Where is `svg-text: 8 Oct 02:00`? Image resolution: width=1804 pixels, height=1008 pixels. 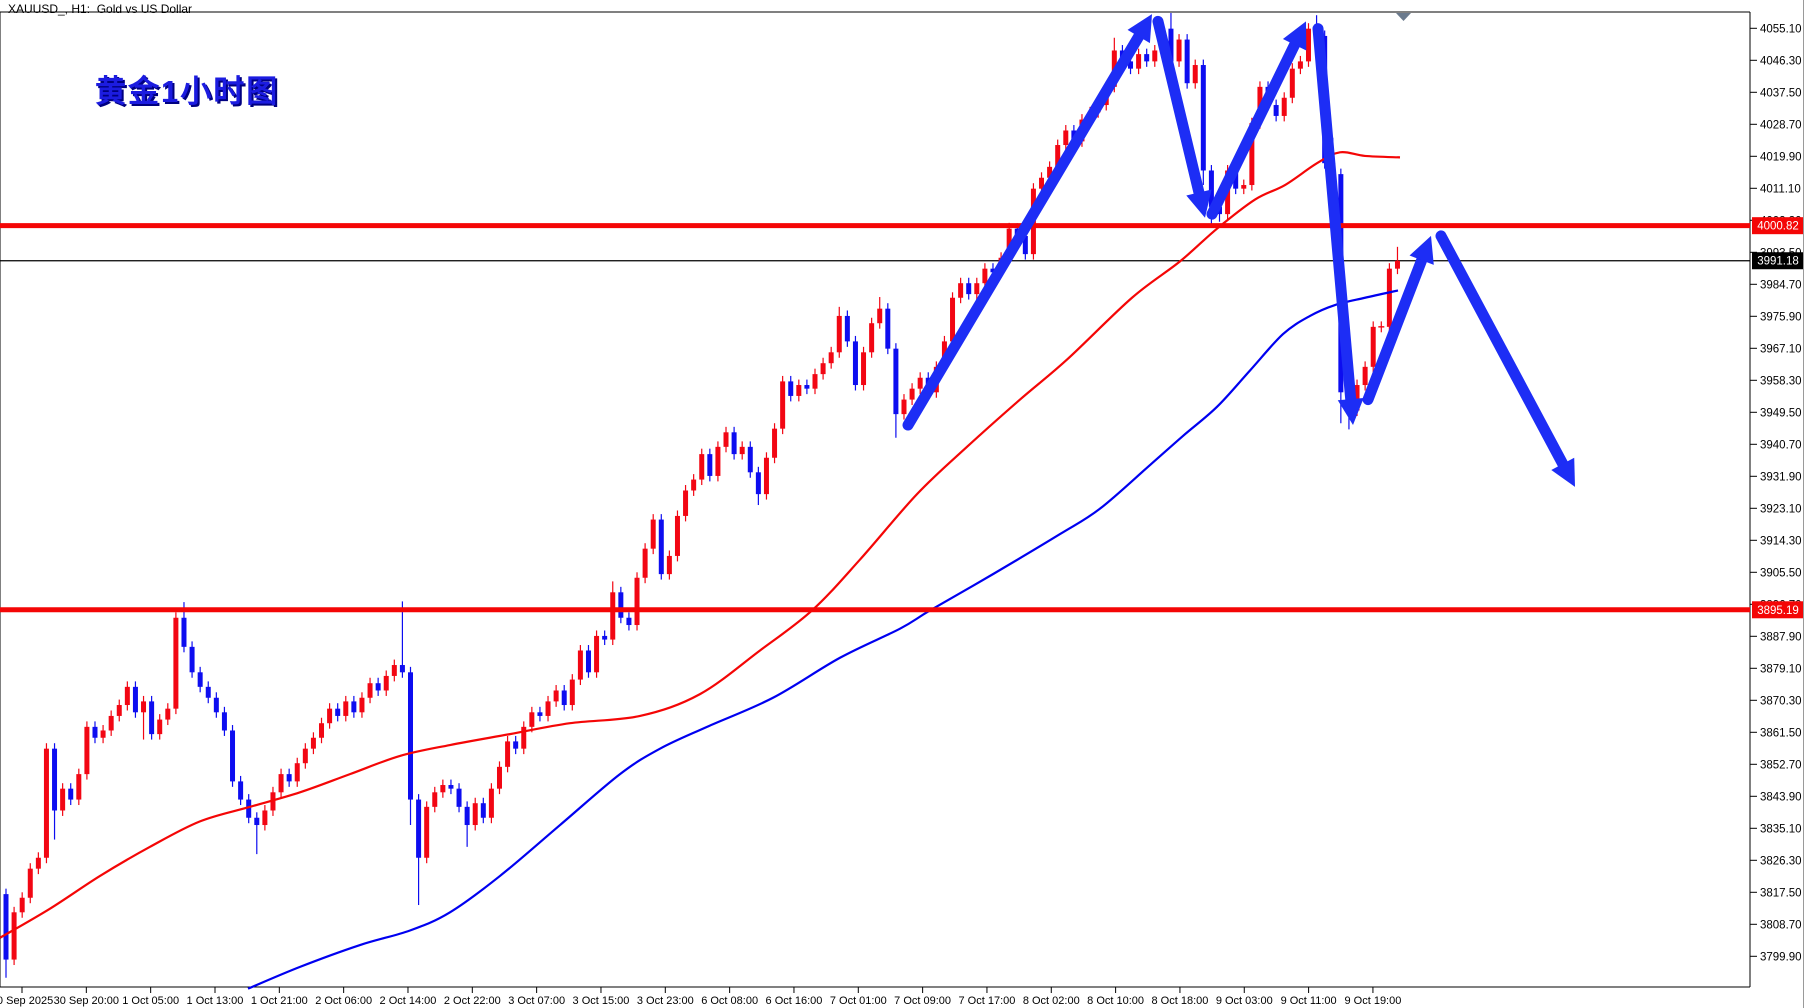 svg-text: 8 Oct 02:00 is located at coordinates (1051, 1001).